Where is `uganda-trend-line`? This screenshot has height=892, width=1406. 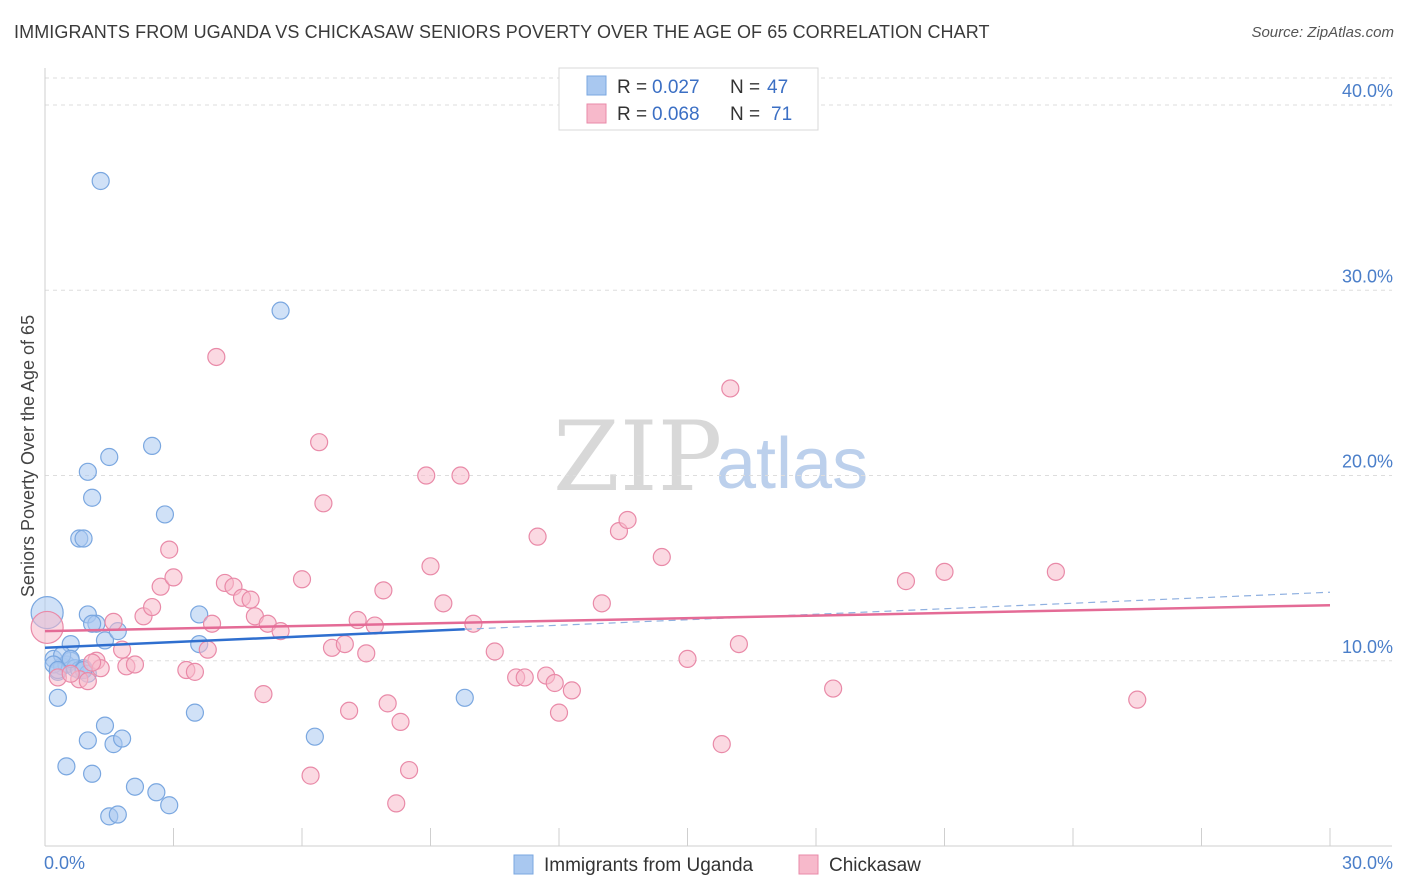
uganda-trend-line is located at coordinates (254, 639).